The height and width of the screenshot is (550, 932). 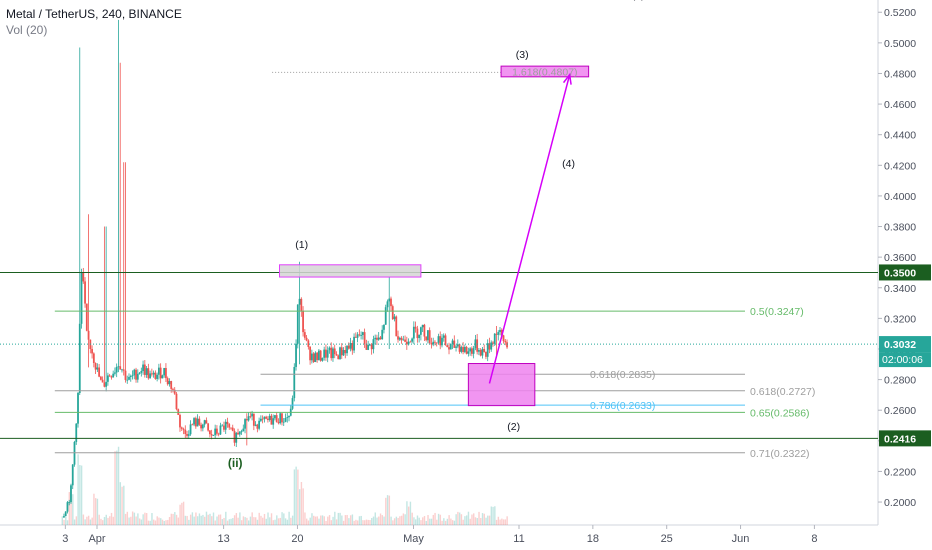 I want to click on chart-header: Metal / TetherUS, 240, BINANCE Vol (20), so click(x=94, y=22).